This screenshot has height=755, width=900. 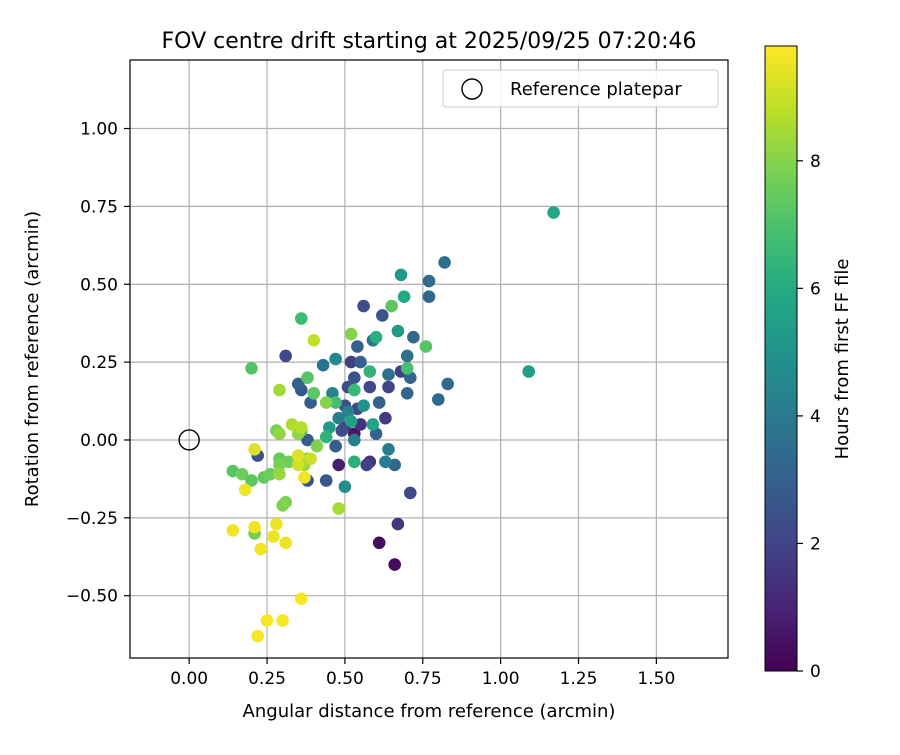 What do you see at coordinates (809, 417) in the screenshot?
I see `colorbar-ticks: 0 2 4 6 8` at bounding box center [809, 417].